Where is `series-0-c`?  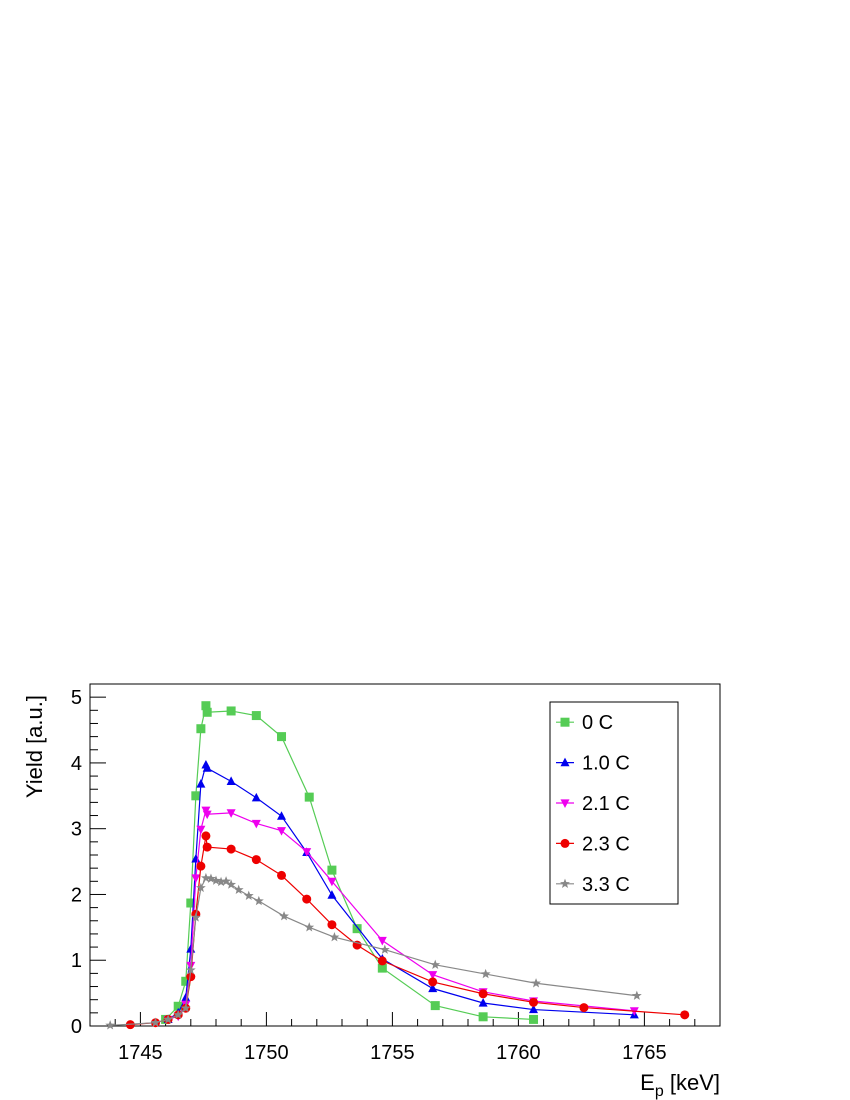
series-0-c is located at coordinates (350, 862).